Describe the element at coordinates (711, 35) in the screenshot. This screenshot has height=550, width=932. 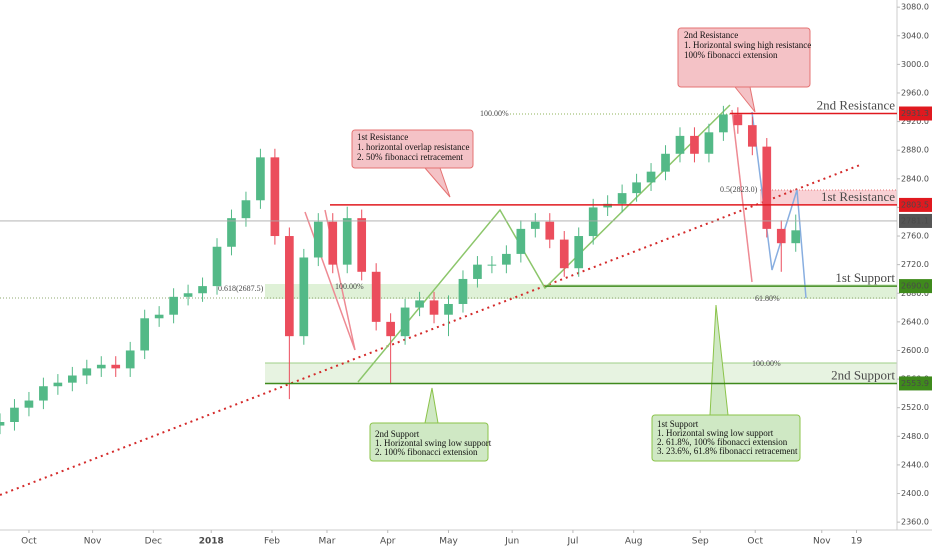
I see `note-title: 2nd Resistance` at that location.